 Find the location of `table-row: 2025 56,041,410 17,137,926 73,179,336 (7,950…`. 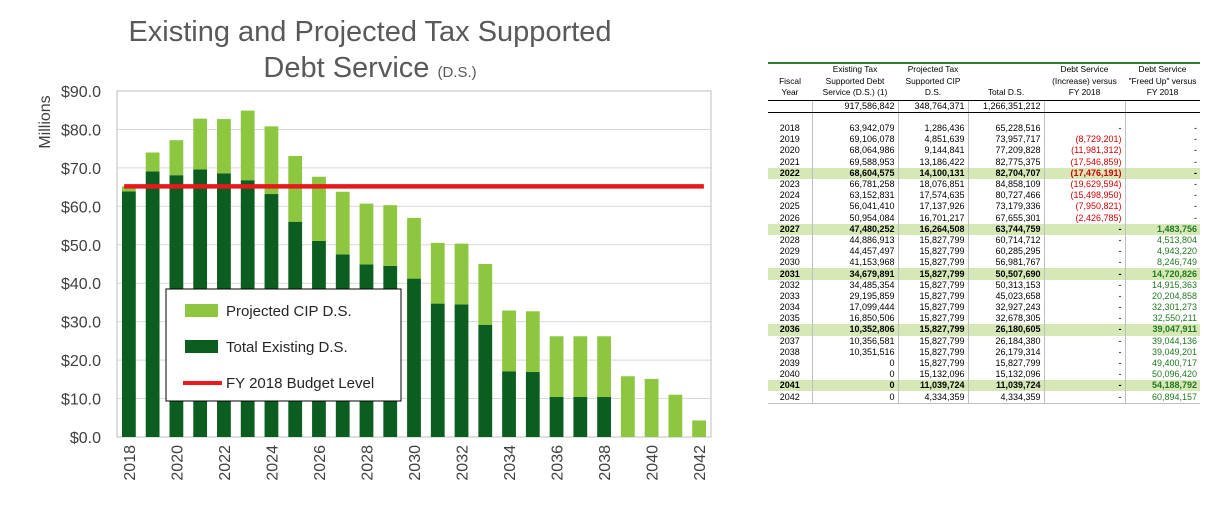

table-row: 2025 56,041,410 17,137,926 73,179,336 (7,950… is located at coordinates (984, 207).